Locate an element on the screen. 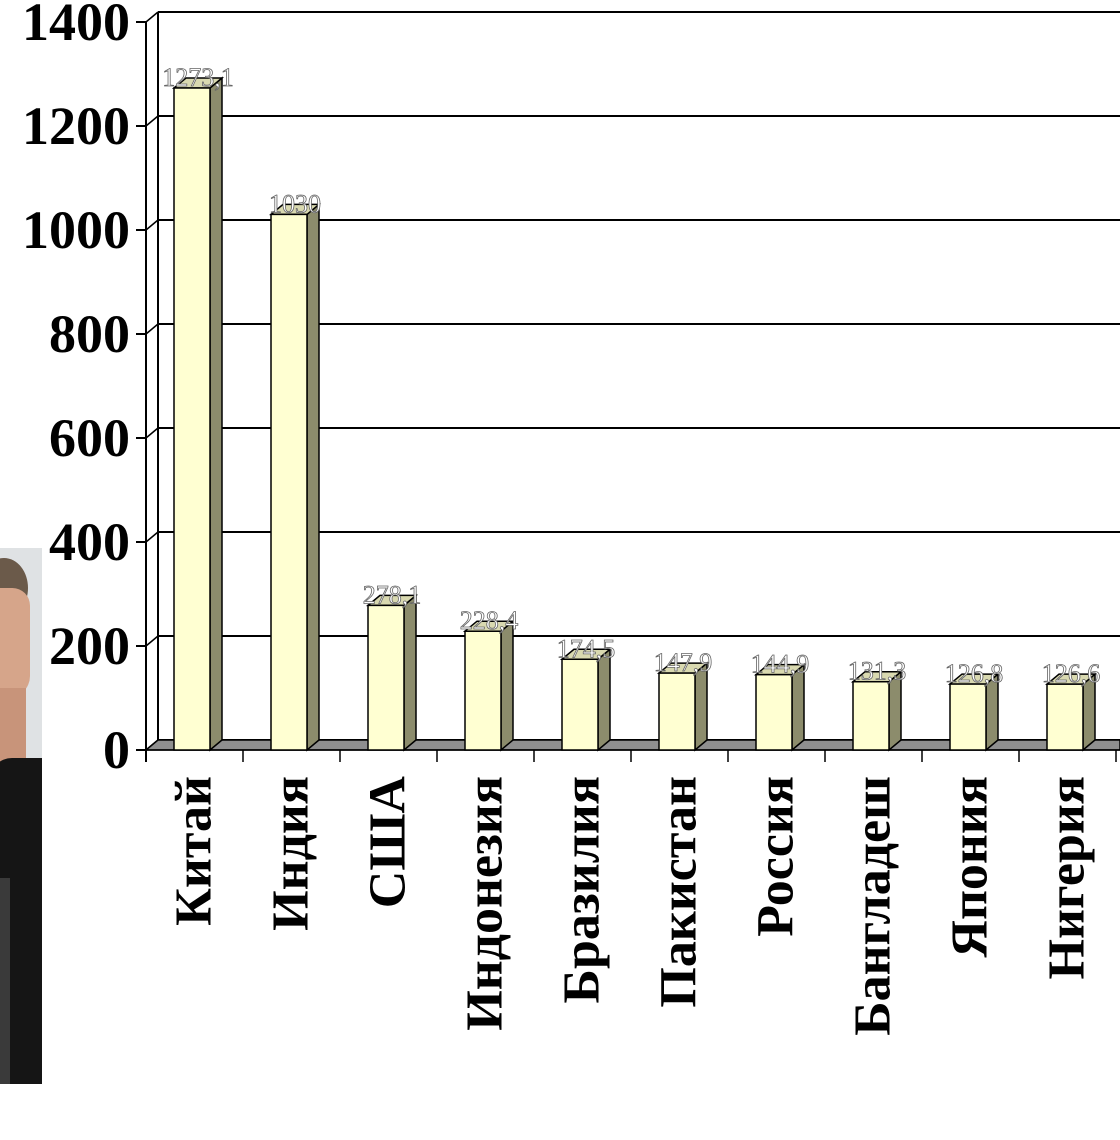  y-tick-label: 200 is located at coordinates (89, 646).